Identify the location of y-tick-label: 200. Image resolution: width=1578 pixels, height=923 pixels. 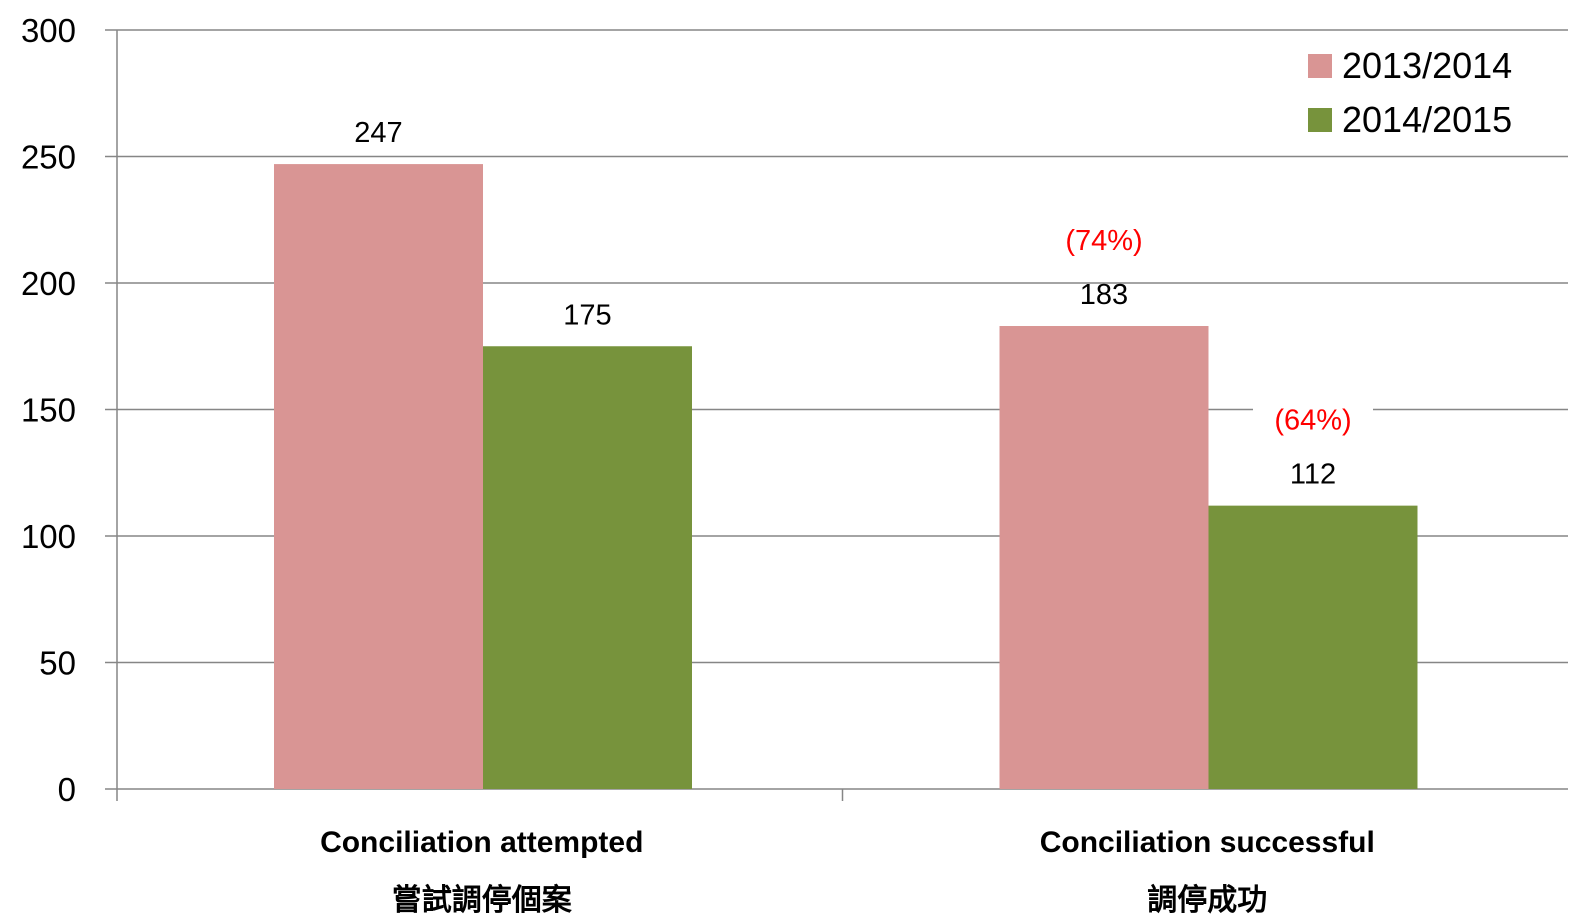
(48, 283).